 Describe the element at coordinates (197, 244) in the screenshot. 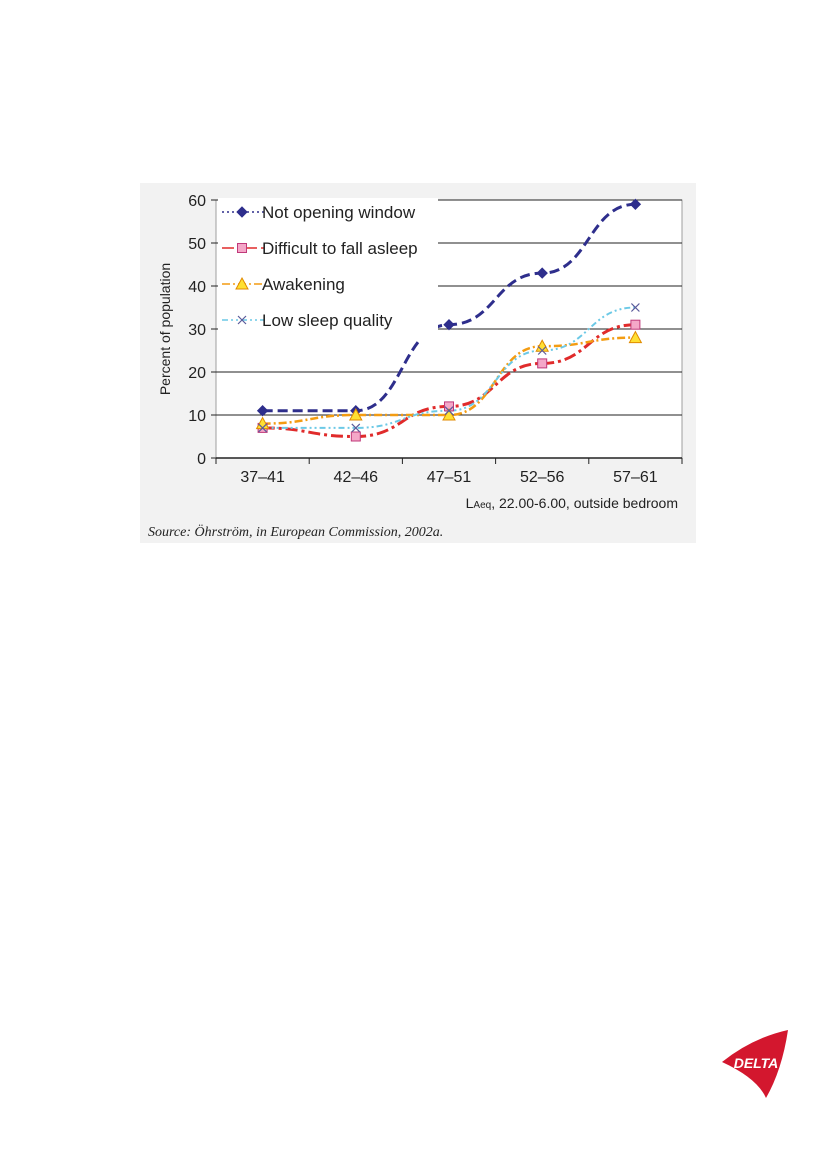

I see `y-tick-label: 50` at that location.